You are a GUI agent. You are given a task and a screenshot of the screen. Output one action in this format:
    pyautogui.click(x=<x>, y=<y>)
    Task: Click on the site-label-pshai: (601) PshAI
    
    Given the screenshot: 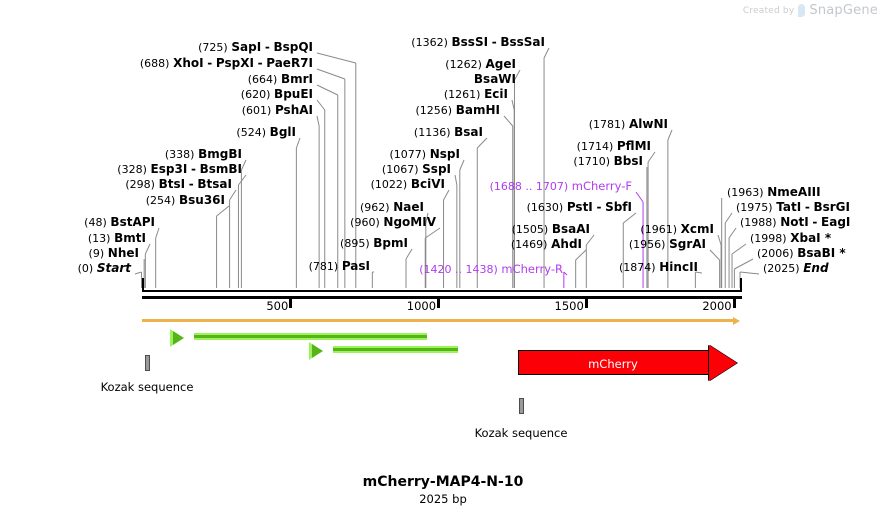 What is the action you would take?
    pyautogui.click(x=277, y=110)
    